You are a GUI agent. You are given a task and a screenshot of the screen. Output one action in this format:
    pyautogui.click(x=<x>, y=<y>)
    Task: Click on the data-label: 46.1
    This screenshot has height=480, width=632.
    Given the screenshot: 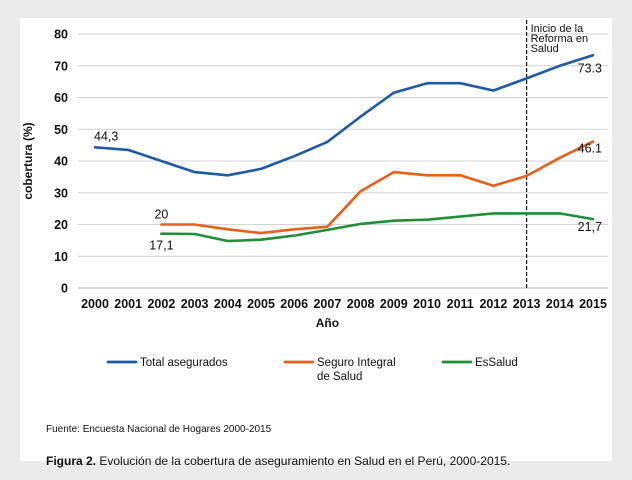 What is the action you would take?
    pyautogui.click(x=590, y=149)
    